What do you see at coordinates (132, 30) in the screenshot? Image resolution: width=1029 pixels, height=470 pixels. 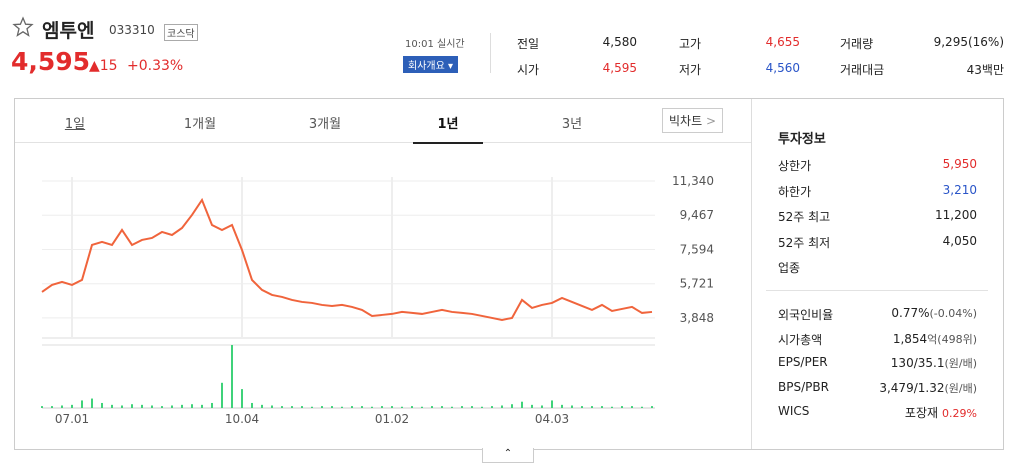 I see `stock-code: 033310` at bounding box center [132, 30].